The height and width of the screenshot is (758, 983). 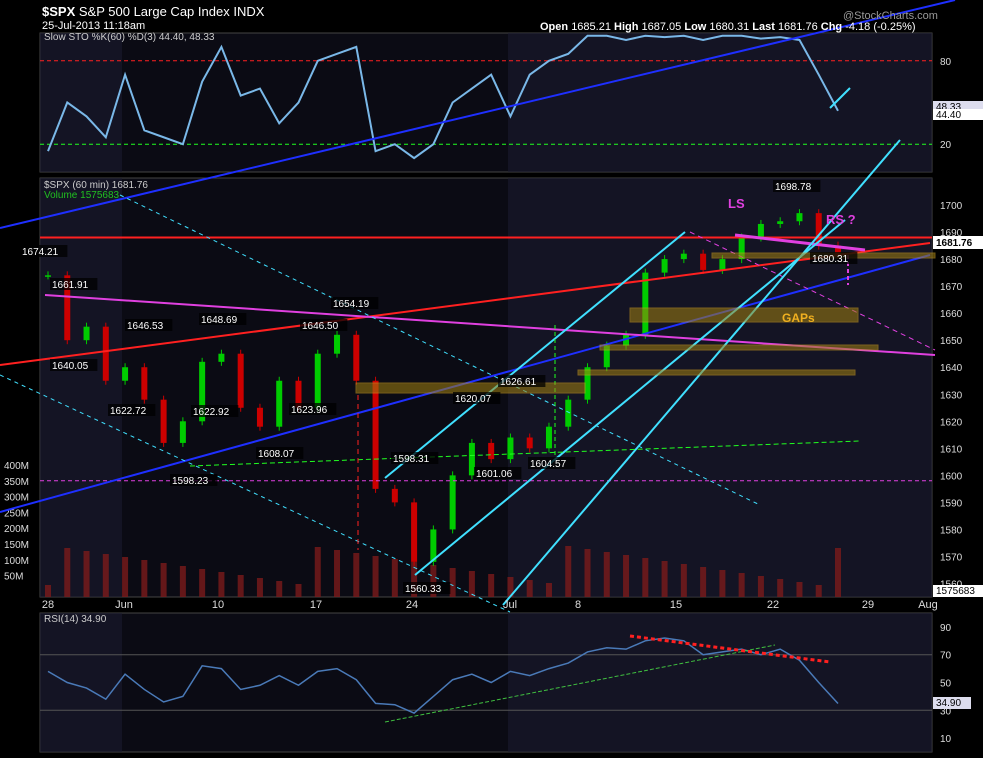 What do you see at coordinates (211, 412) in the screenshot?
I see `price-label: 1622.92` at bounding box center [211, 412].